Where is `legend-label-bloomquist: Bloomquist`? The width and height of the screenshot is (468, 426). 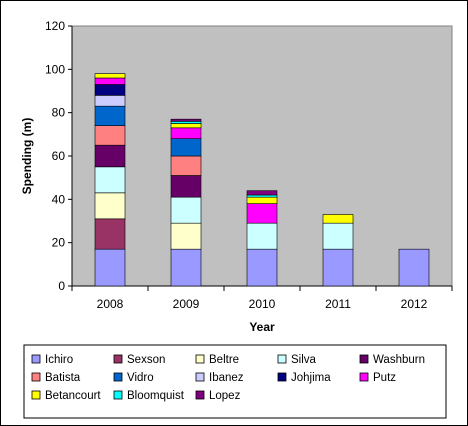 legend-label-bloomquist: Bloomquist is located at coordinates (156, 396).